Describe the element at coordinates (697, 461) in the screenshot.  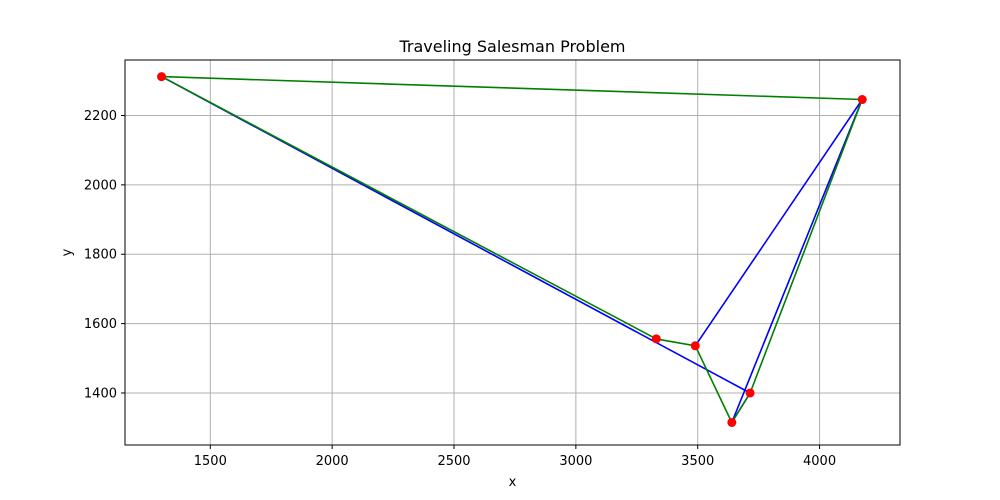
I see `x-tick-label: 3500` at that location.